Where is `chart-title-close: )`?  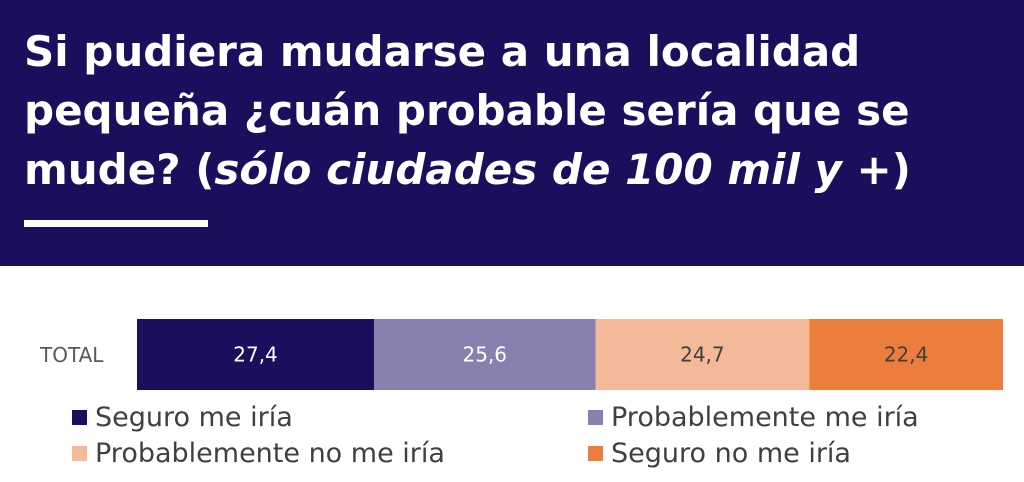 chart-title-close: ) is located at coordinates (901, 169).